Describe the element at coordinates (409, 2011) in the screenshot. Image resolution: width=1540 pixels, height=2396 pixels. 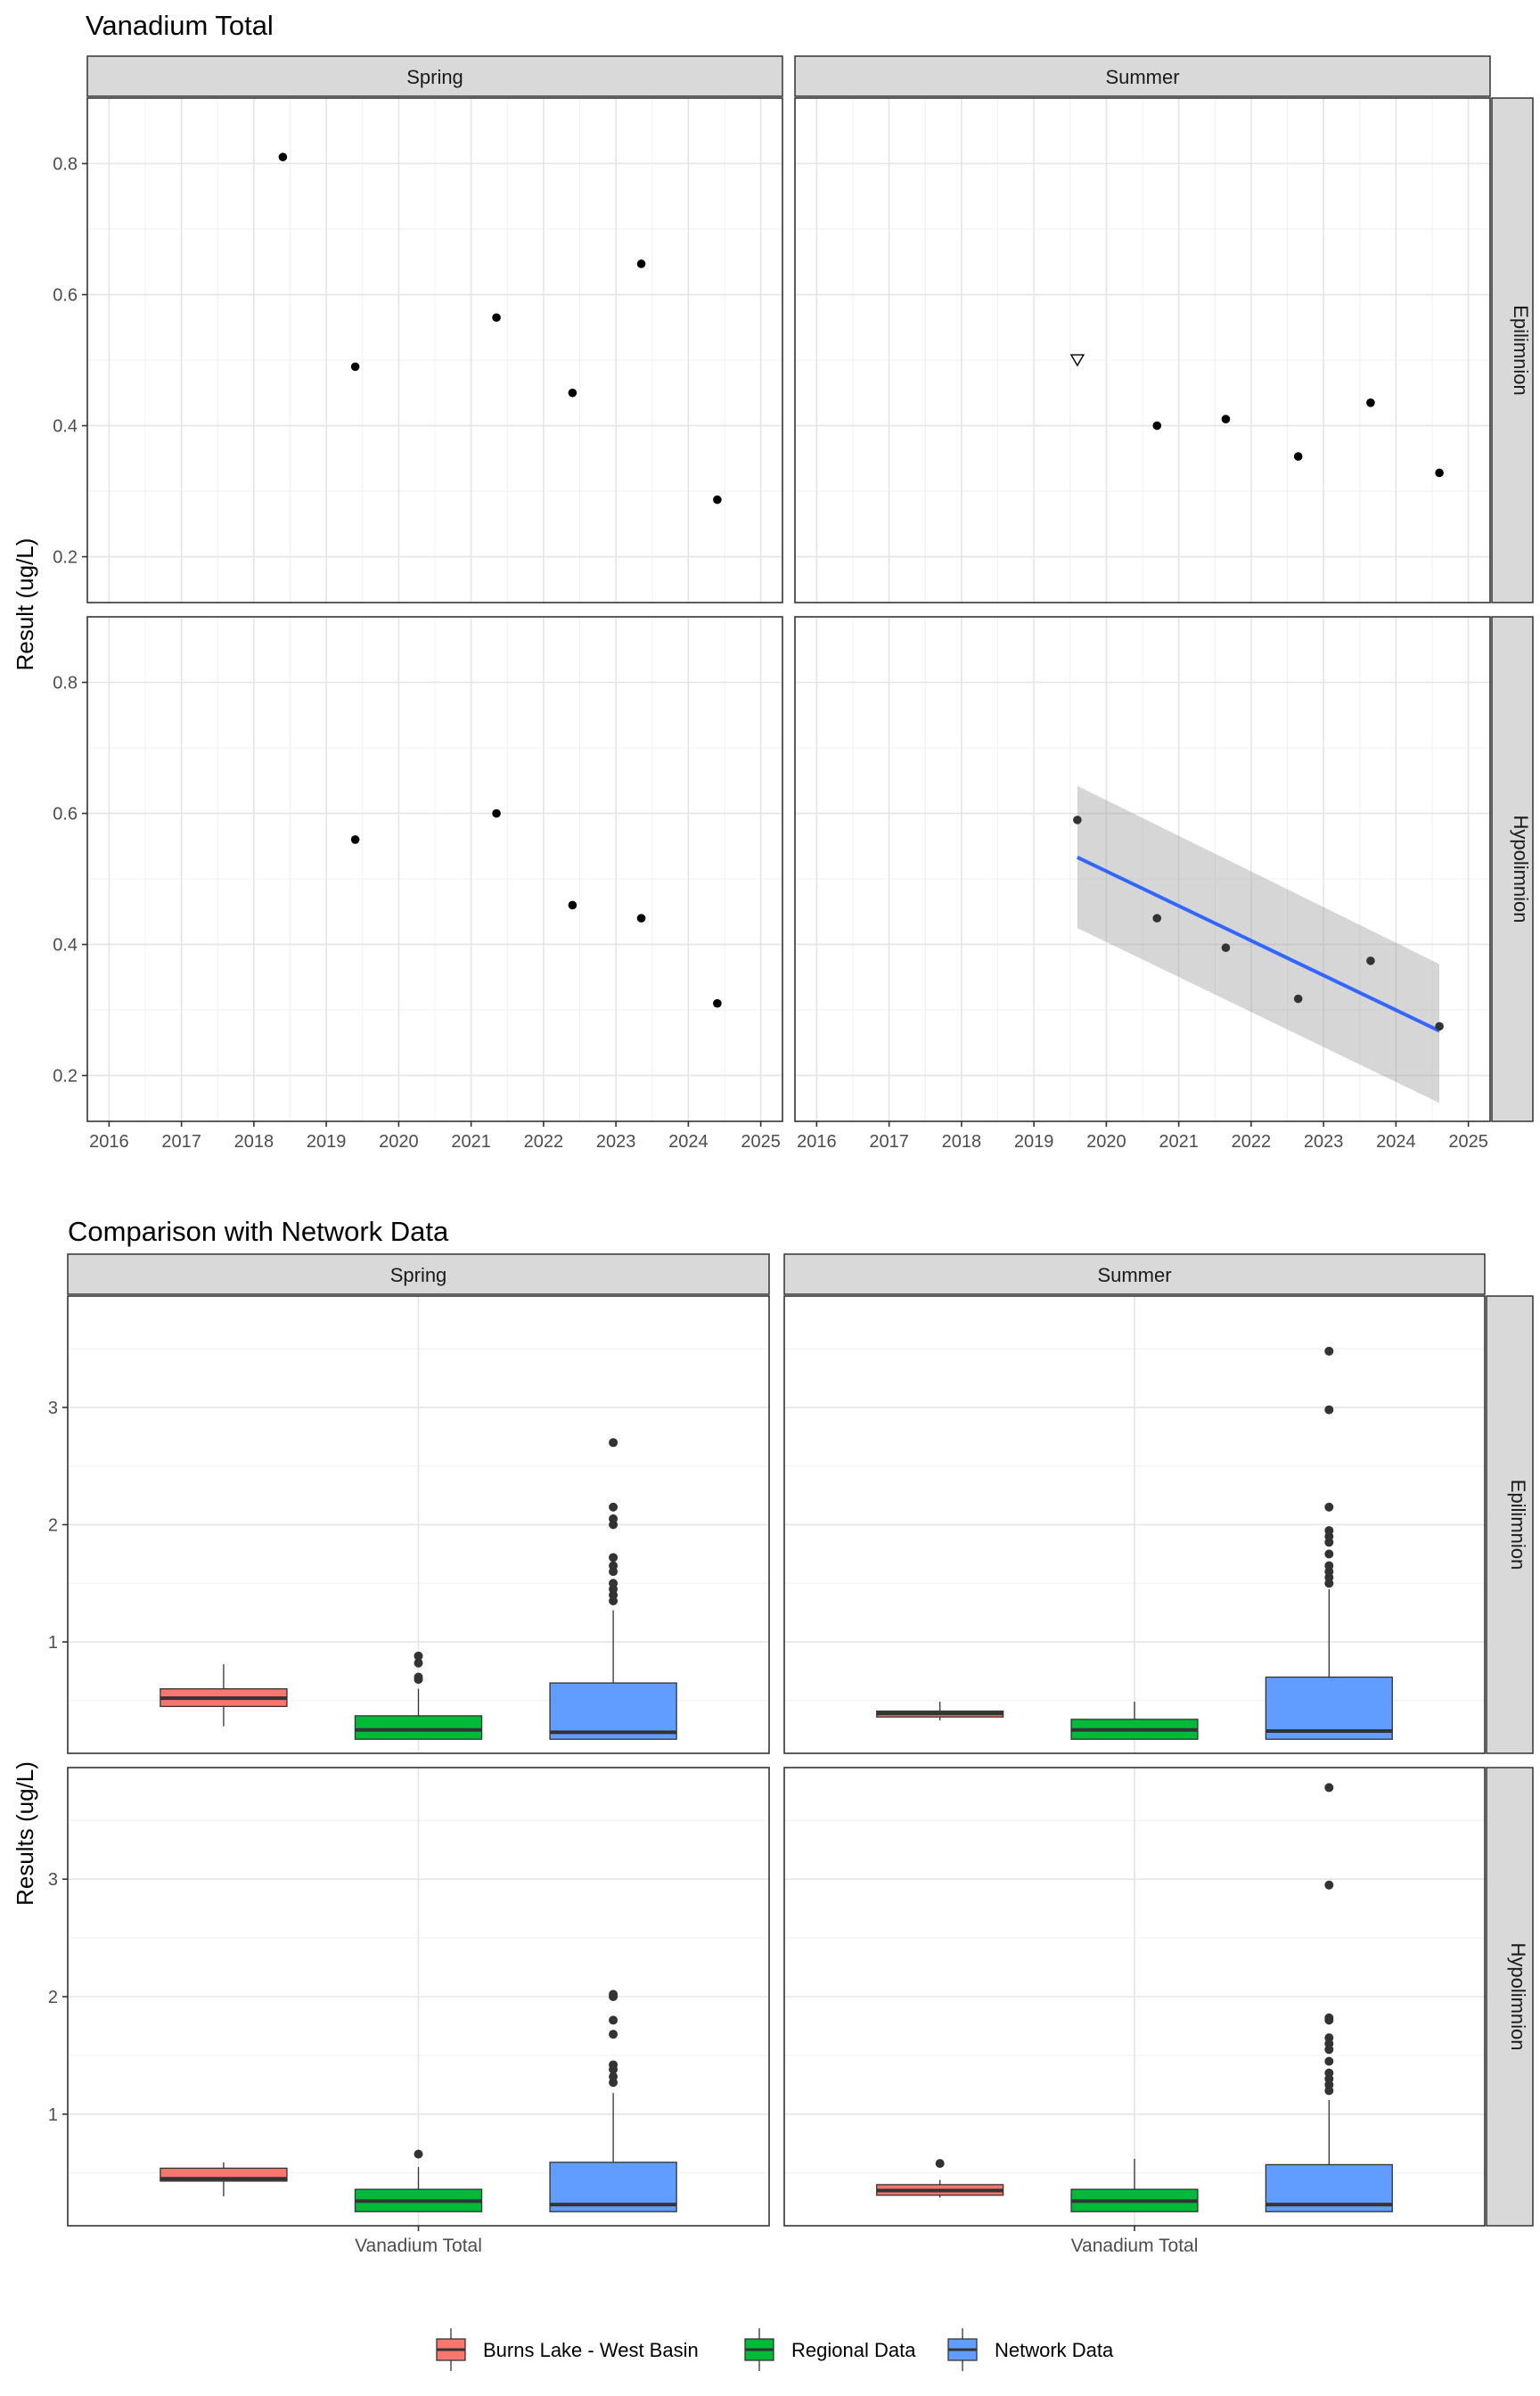
I see `panel: 1 2 3 Vanadium Total` at that location.